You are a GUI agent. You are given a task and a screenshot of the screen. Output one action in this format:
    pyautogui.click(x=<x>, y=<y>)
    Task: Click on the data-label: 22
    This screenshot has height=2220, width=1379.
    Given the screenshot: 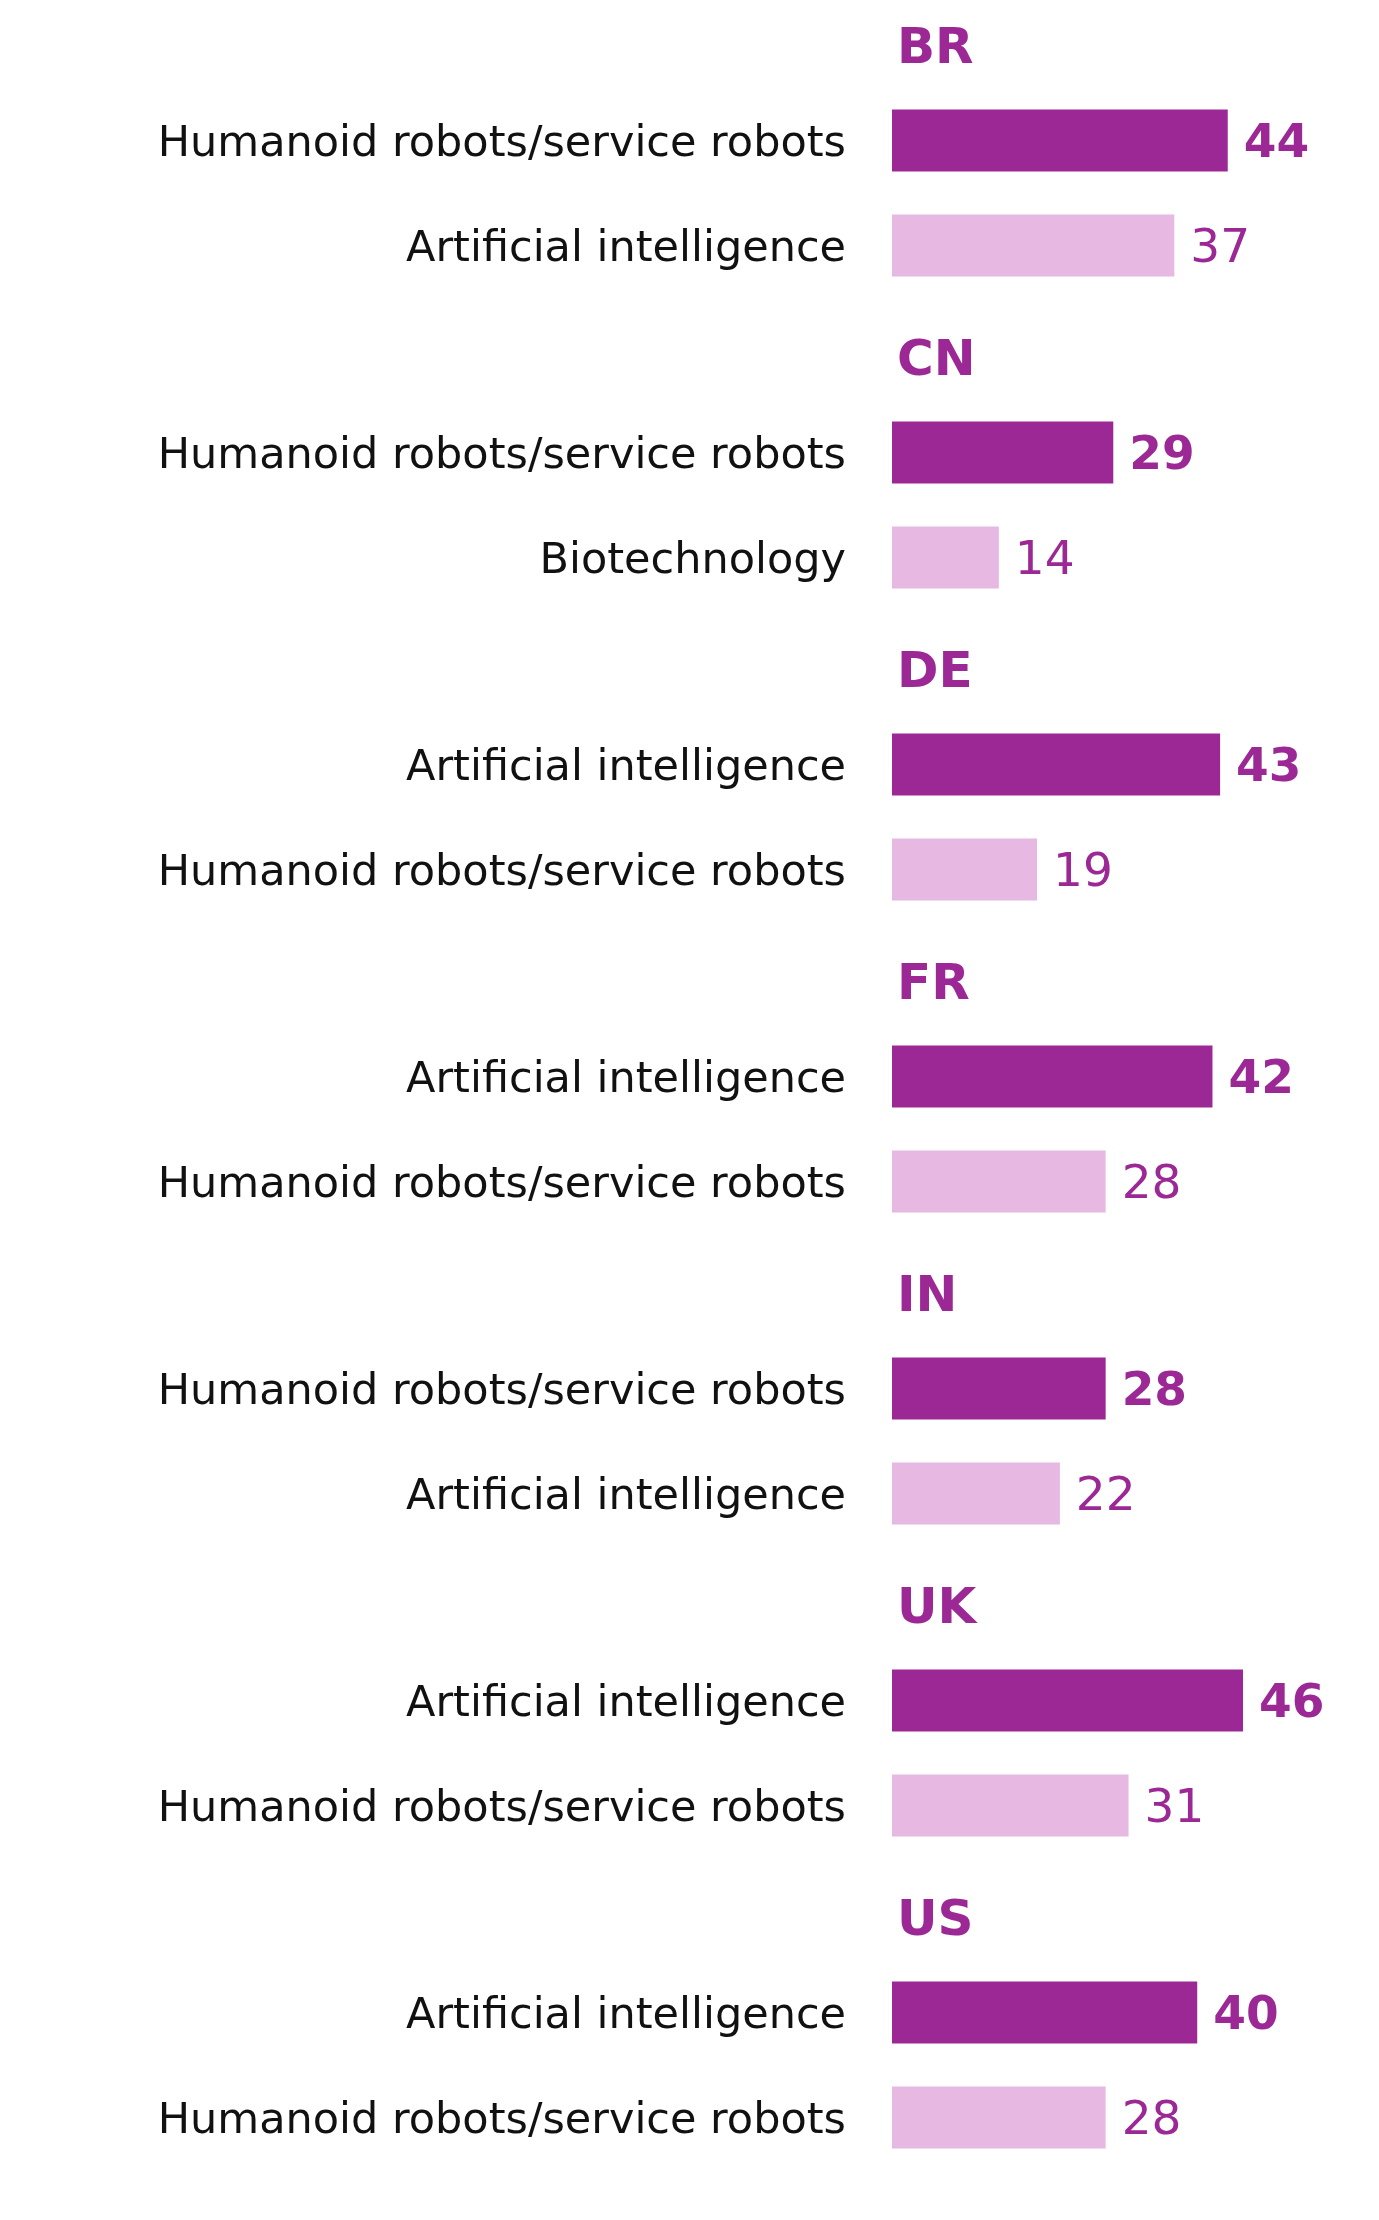 What is the action you would take?
    pyautogui.click(x=1105, y=1493)
    